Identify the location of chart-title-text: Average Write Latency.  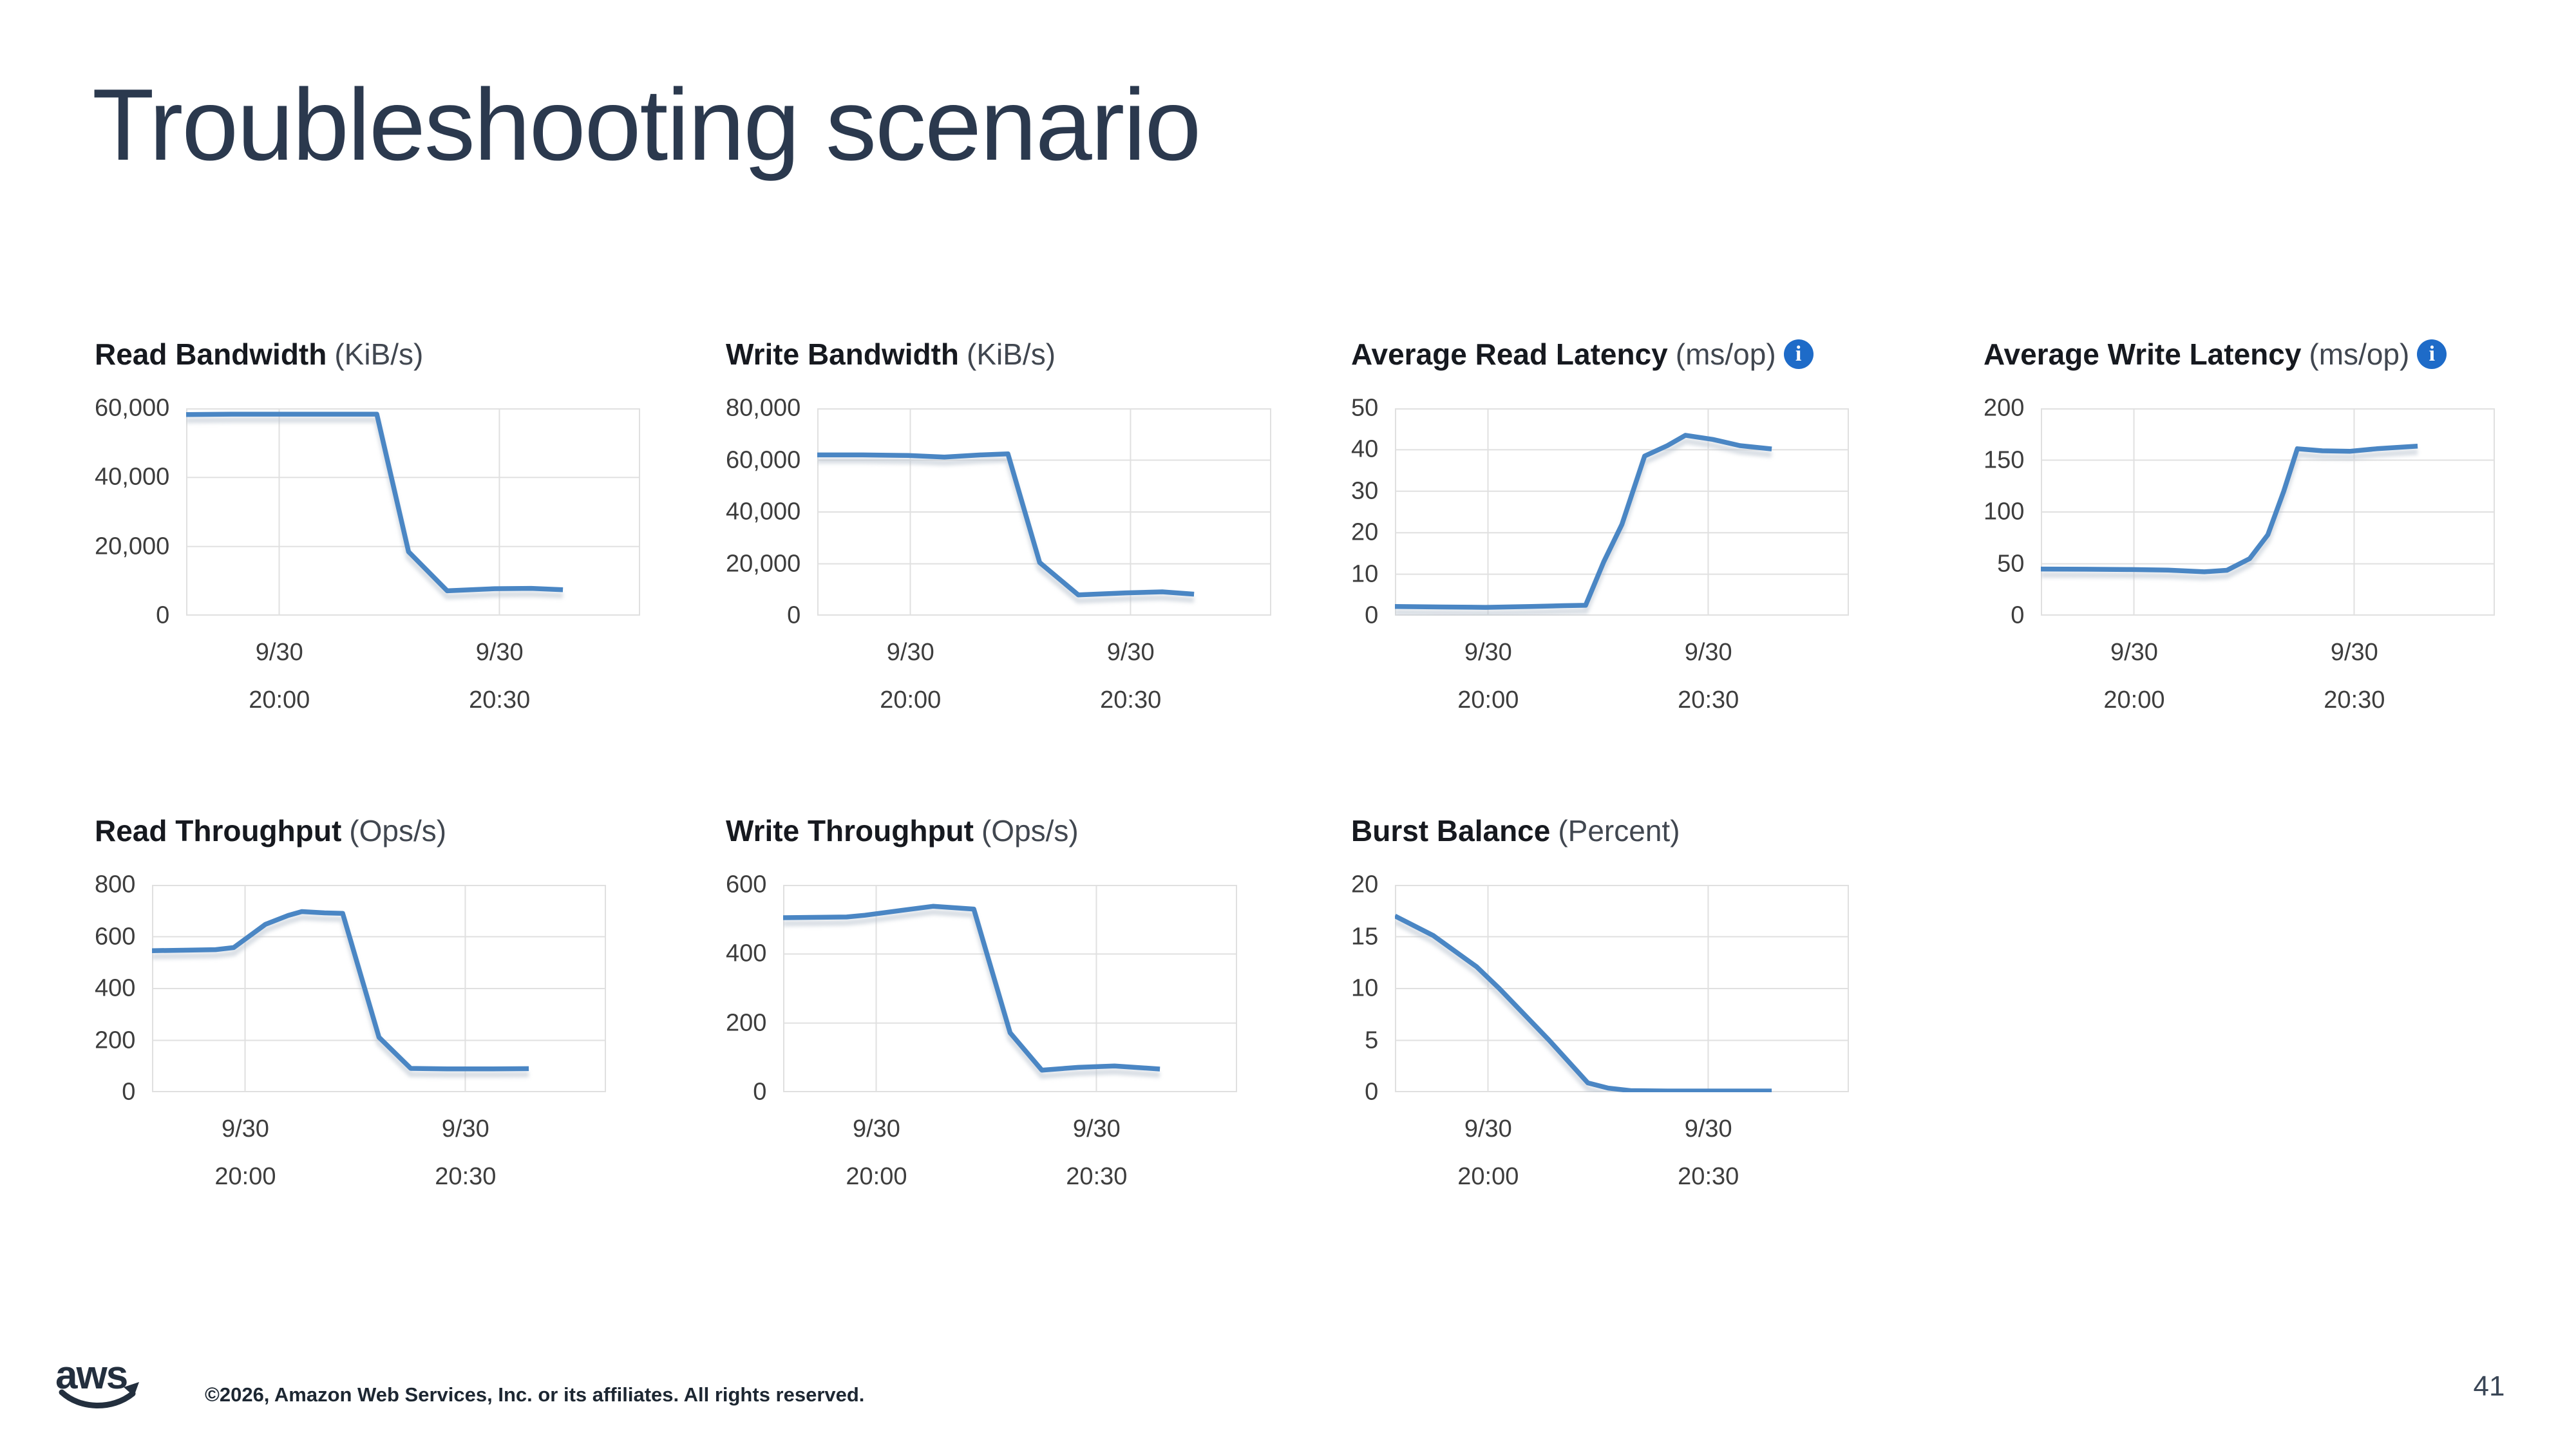
(2143, 354).